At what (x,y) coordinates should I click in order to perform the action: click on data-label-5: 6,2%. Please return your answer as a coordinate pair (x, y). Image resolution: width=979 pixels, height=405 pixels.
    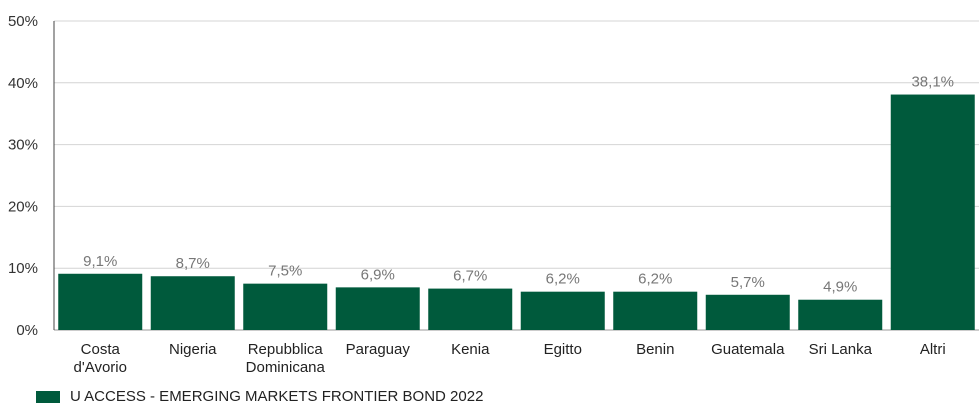
    Looking at the image, I should click on (563, 279).